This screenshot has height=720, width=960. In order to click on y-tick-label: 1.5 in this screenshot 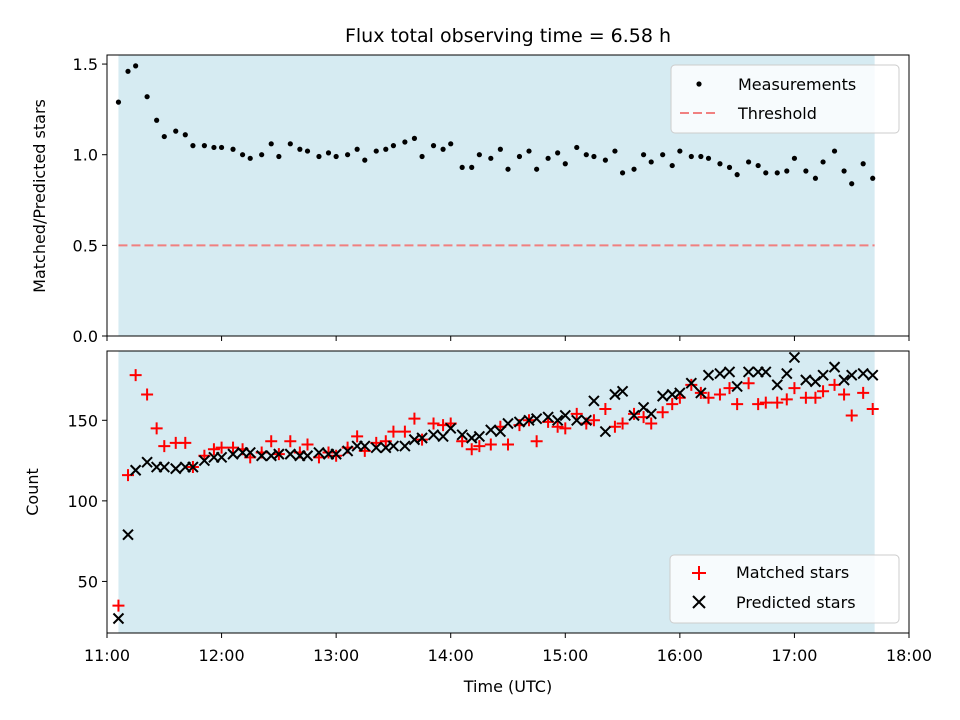, I will do `click(85, 64)`.